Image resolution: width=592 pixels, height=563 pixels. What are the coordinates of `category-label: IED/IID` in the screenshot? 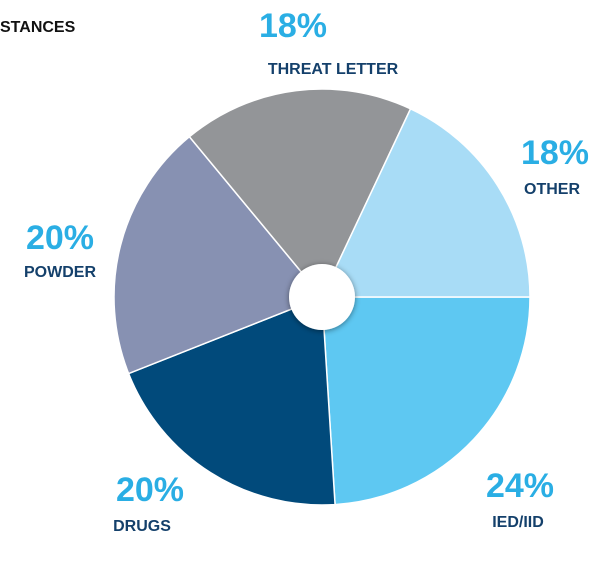 It's located at (518, 522).